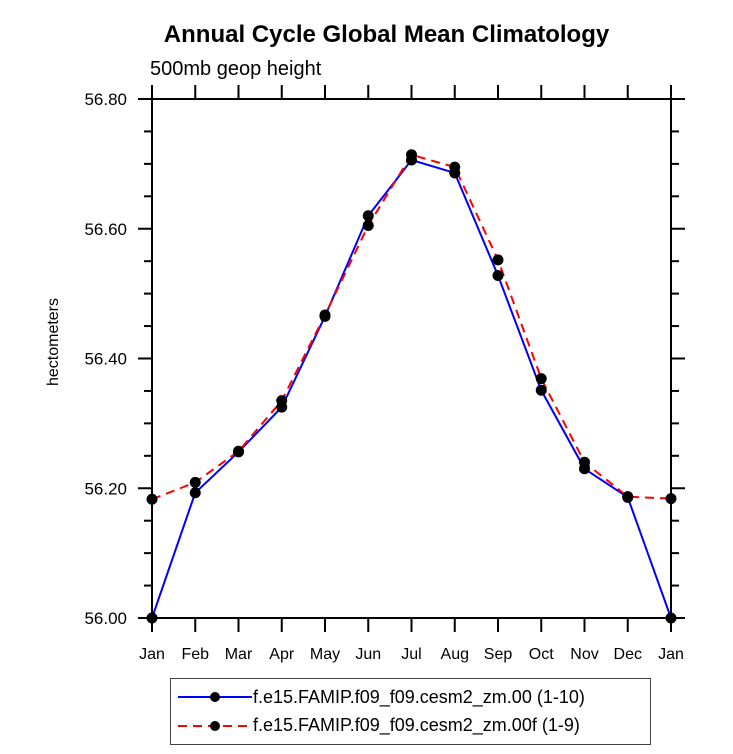 The width and height of the screenshot is (733, 754). What do you see at coordinates (498, 654) in the screenshot?
I see `x-tick-label: Sep` at bounding box center [498, 654].